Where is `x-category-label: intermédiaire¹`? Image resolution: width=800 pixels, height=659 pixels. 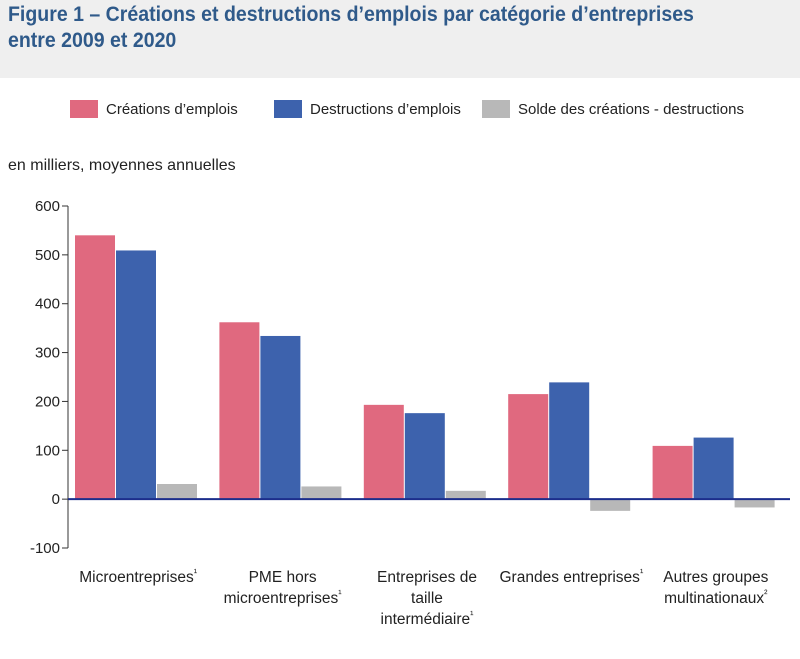 x-category-label: intermédiaire¹ is located at coordinates (428, 619).